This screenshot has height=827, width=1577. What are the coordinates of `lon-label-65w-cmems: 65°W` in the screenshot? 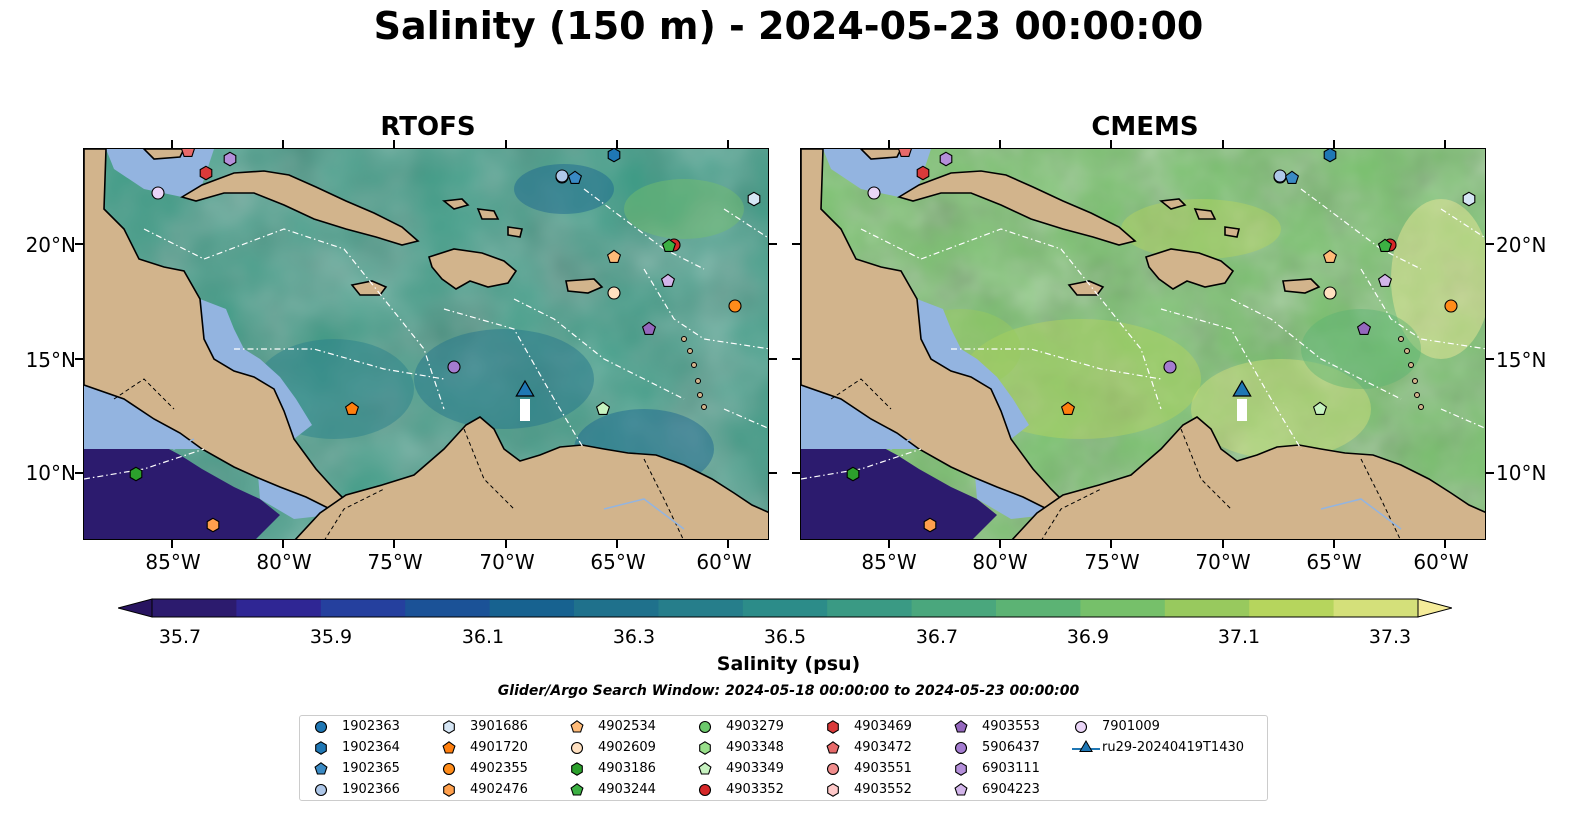 It's located at (1334, 562).